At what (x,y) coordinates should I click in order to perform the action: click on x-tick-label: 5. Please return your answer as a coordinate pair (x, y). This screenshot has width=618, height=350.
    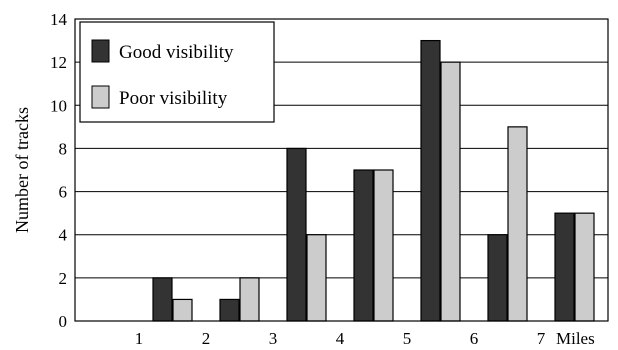
    Looking at the image, I should click on (407, 338).